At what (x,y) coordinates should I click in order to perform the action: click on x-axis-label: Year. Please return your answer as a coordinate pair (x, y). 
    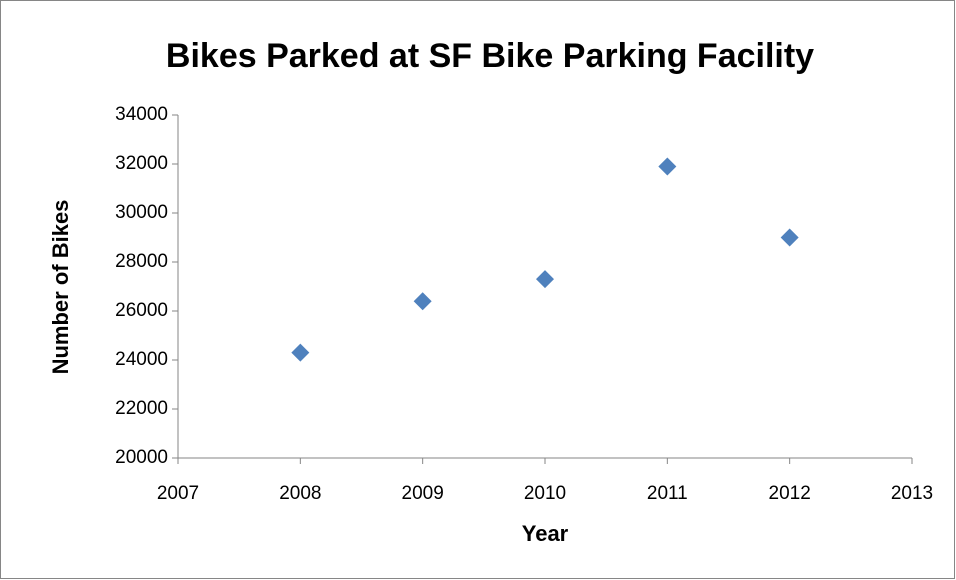
    Looking at the image, I should click on (545, 533).